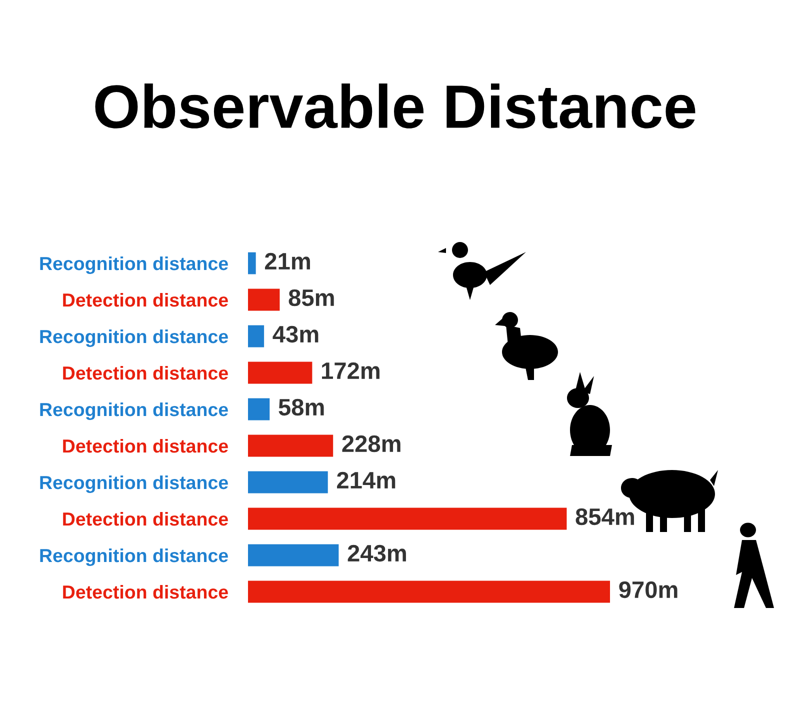 This screenshot has height=712, width=790. What do you see at coordinates (371, 443) in the screenshot?
I see `data-label: 228m` at bounding box center [371, 443].